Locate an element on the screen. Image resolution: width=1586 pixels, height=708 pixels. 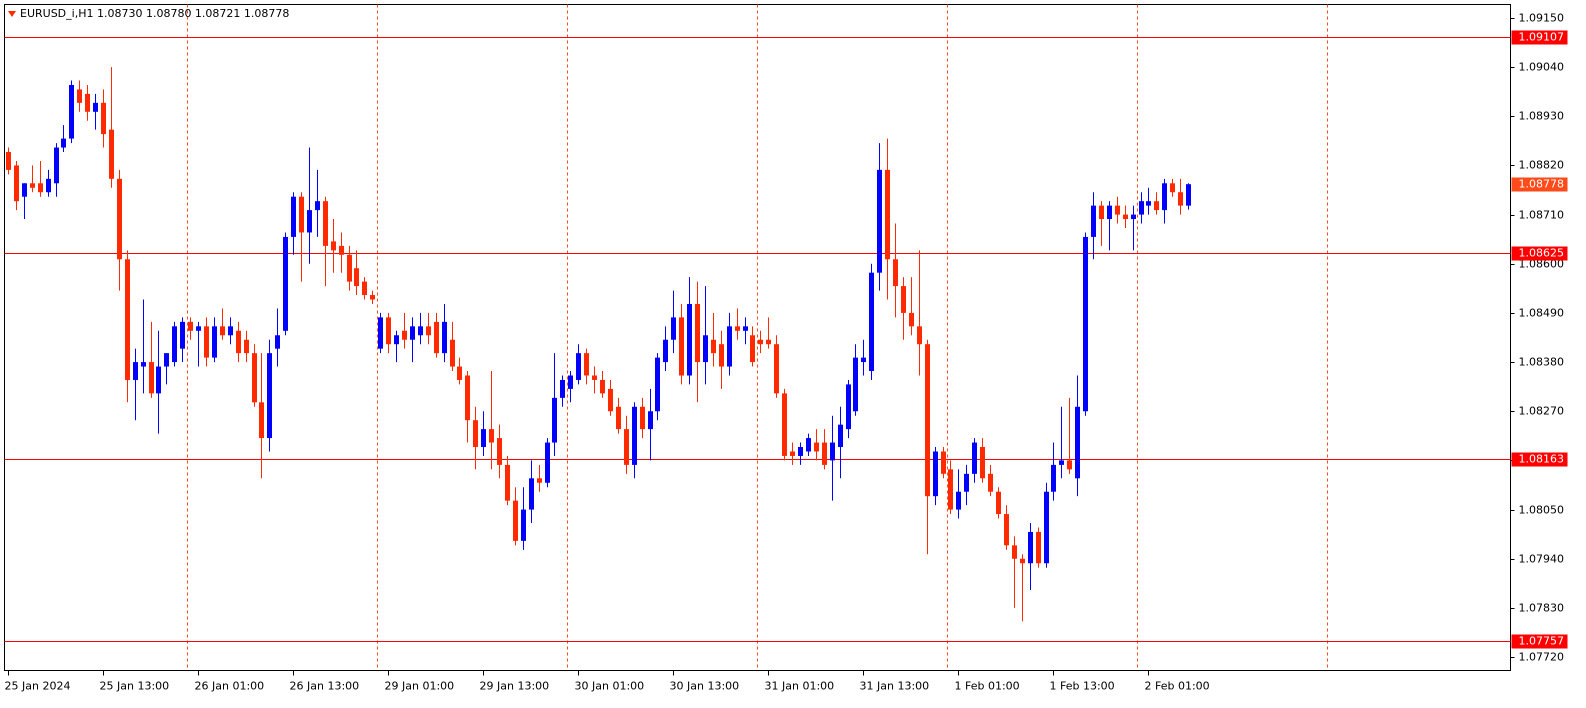
level-label: 1.08163 is located at coordinates (1542, 459).